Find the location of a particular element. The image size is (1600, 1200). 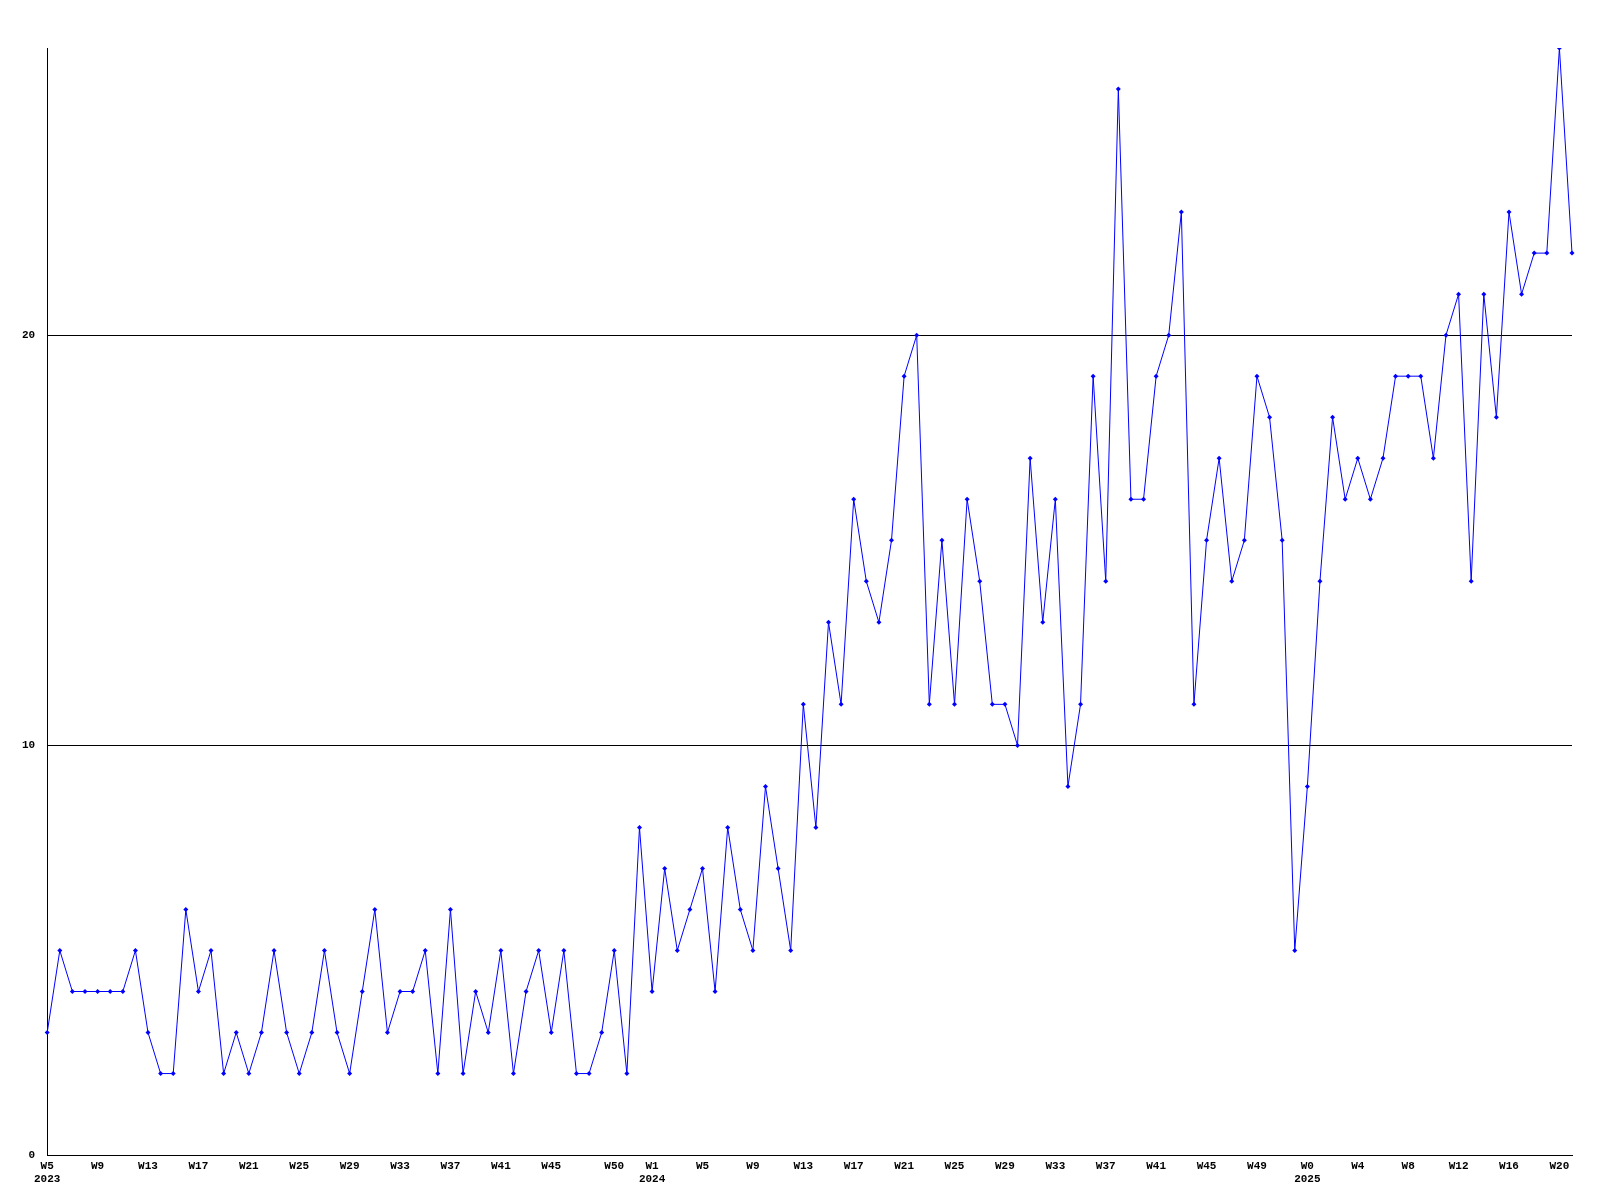

x-tick-label: W8 is located at coordinates (1408, 1165).